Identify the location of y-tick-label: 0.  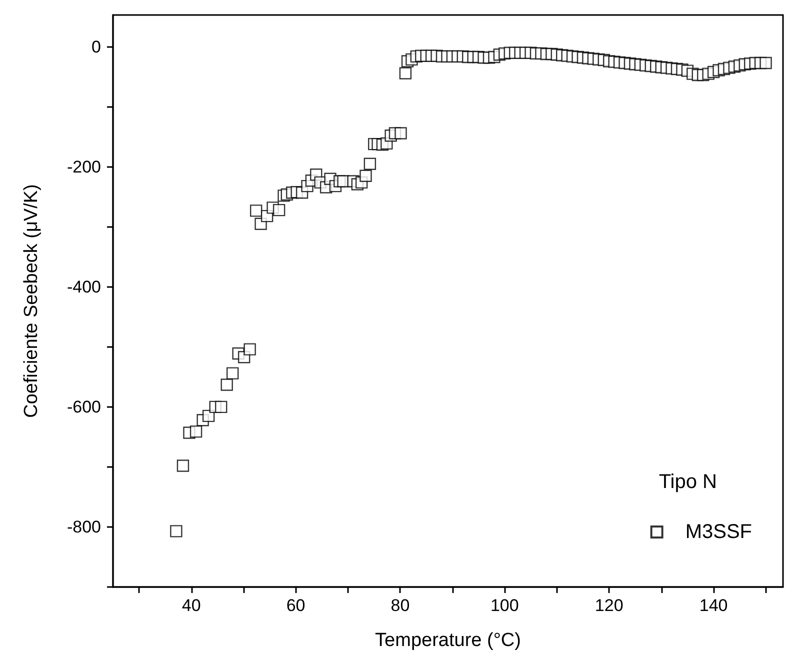
(96, 46).